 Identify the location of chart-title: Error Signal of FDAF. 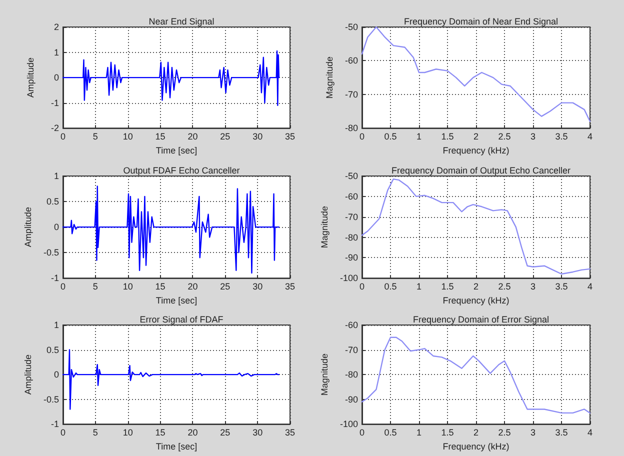
(182, 319).